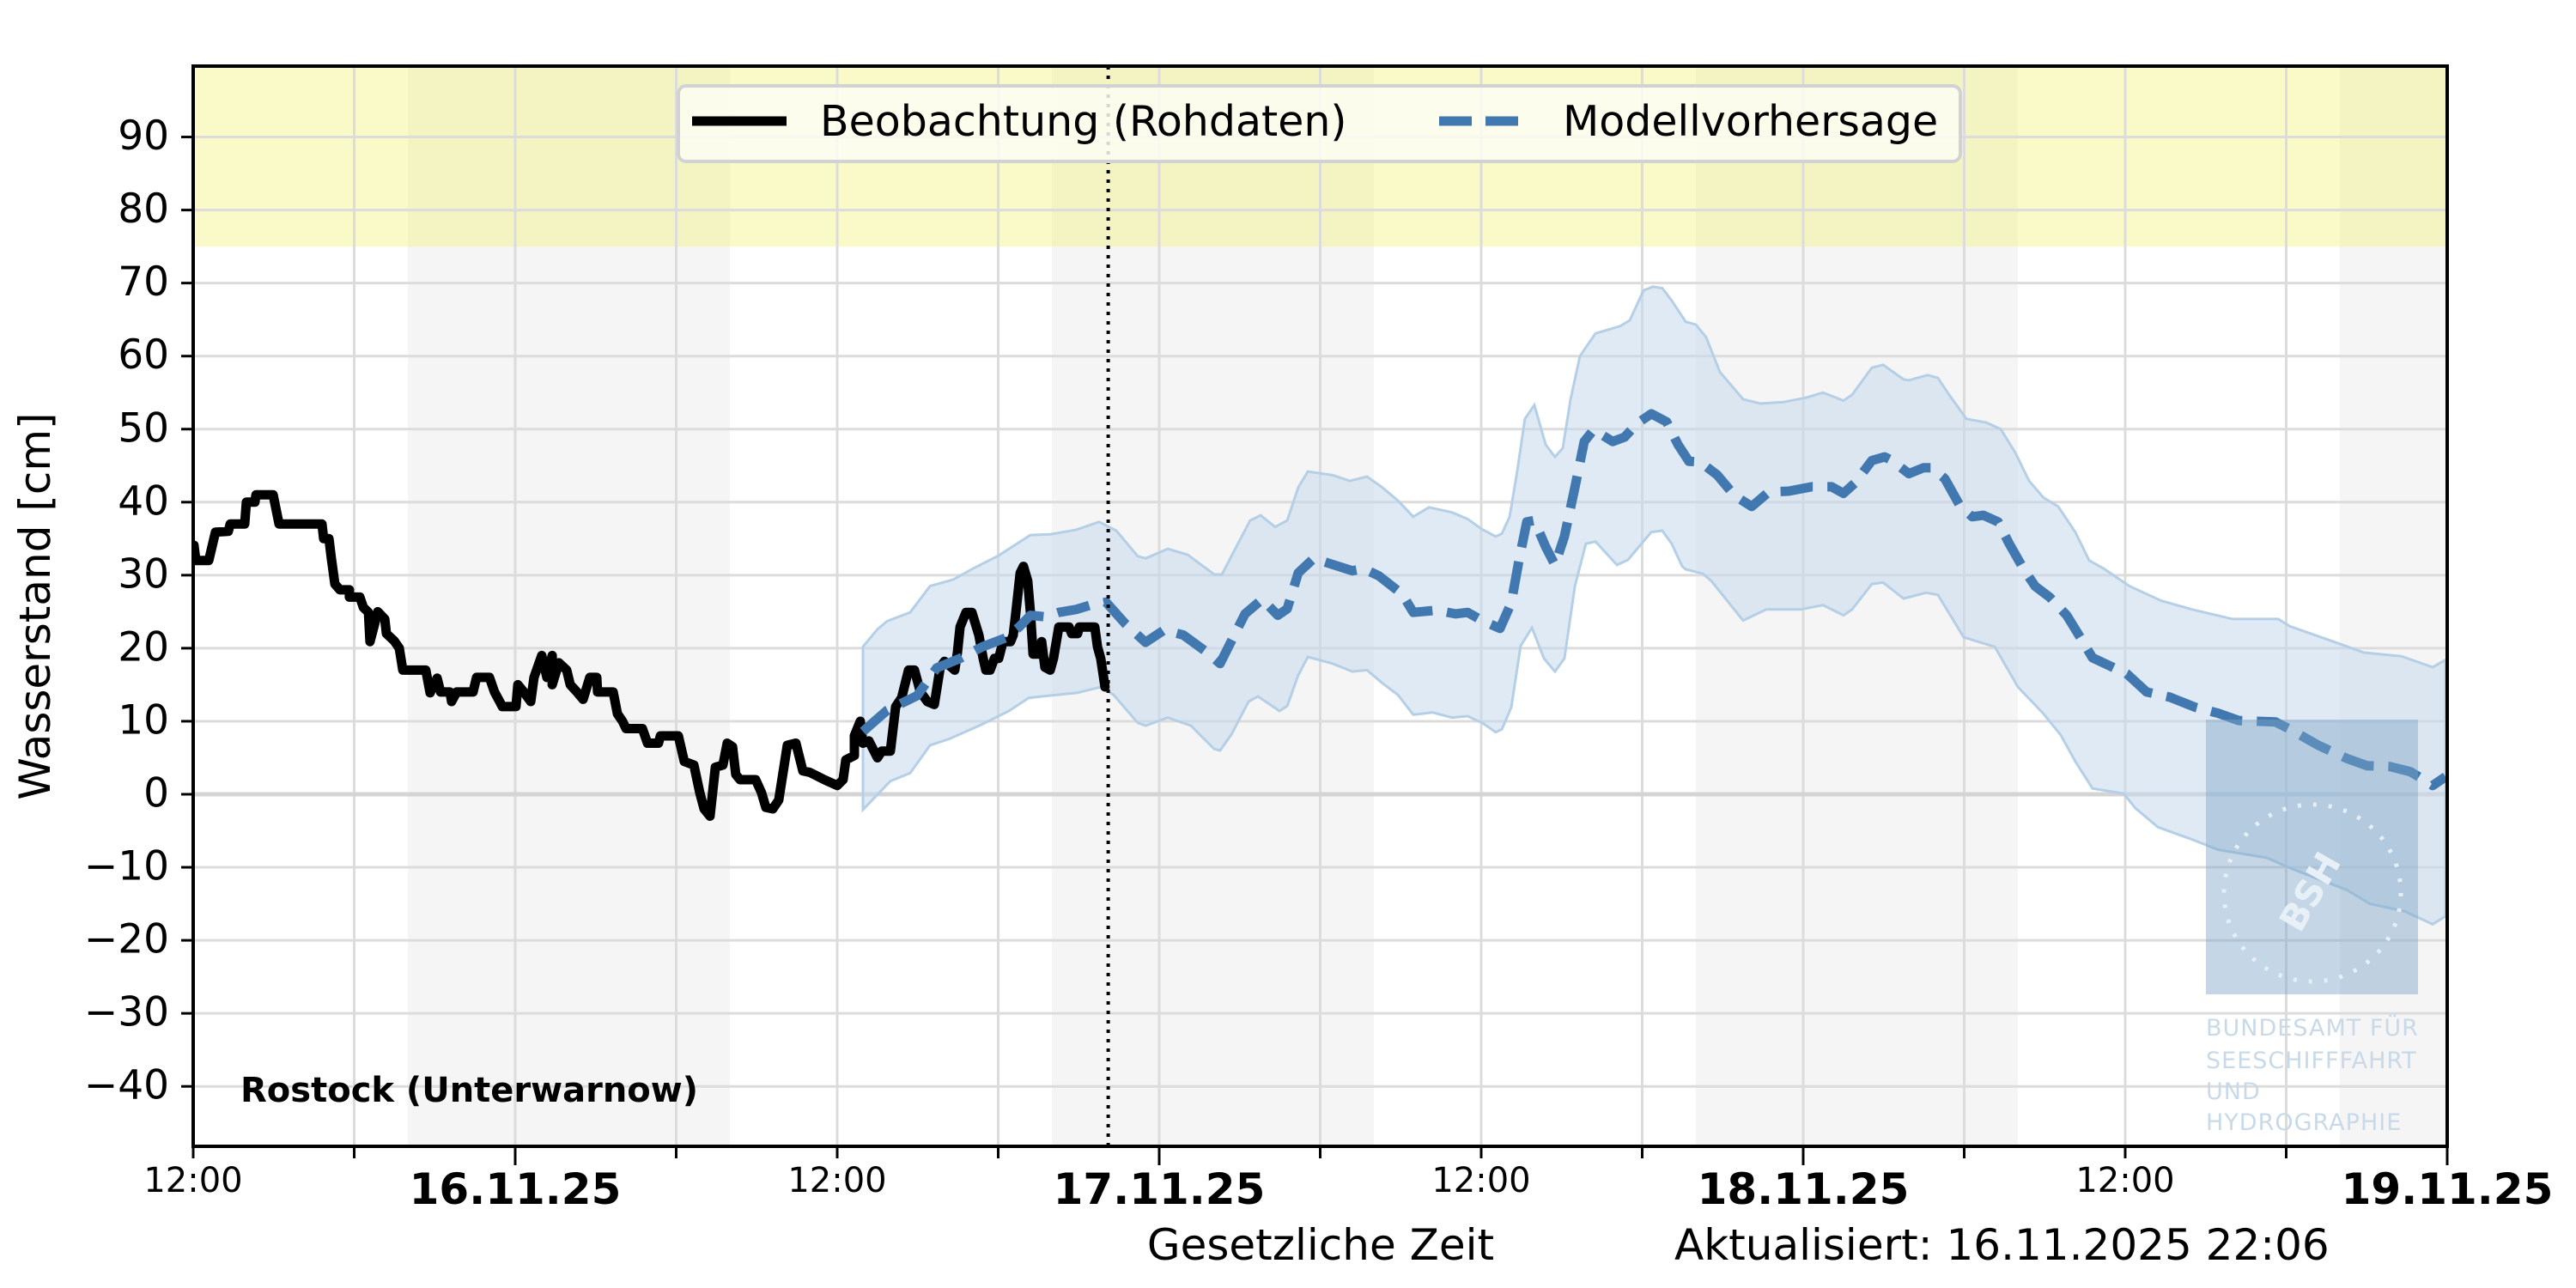 The width and height of the screenshot is (2576, 1288). Describe the element at coordinates (1320, 1245) in the screenshot. I see `x-axis-label: Gesetzliche Zeit` at that location.